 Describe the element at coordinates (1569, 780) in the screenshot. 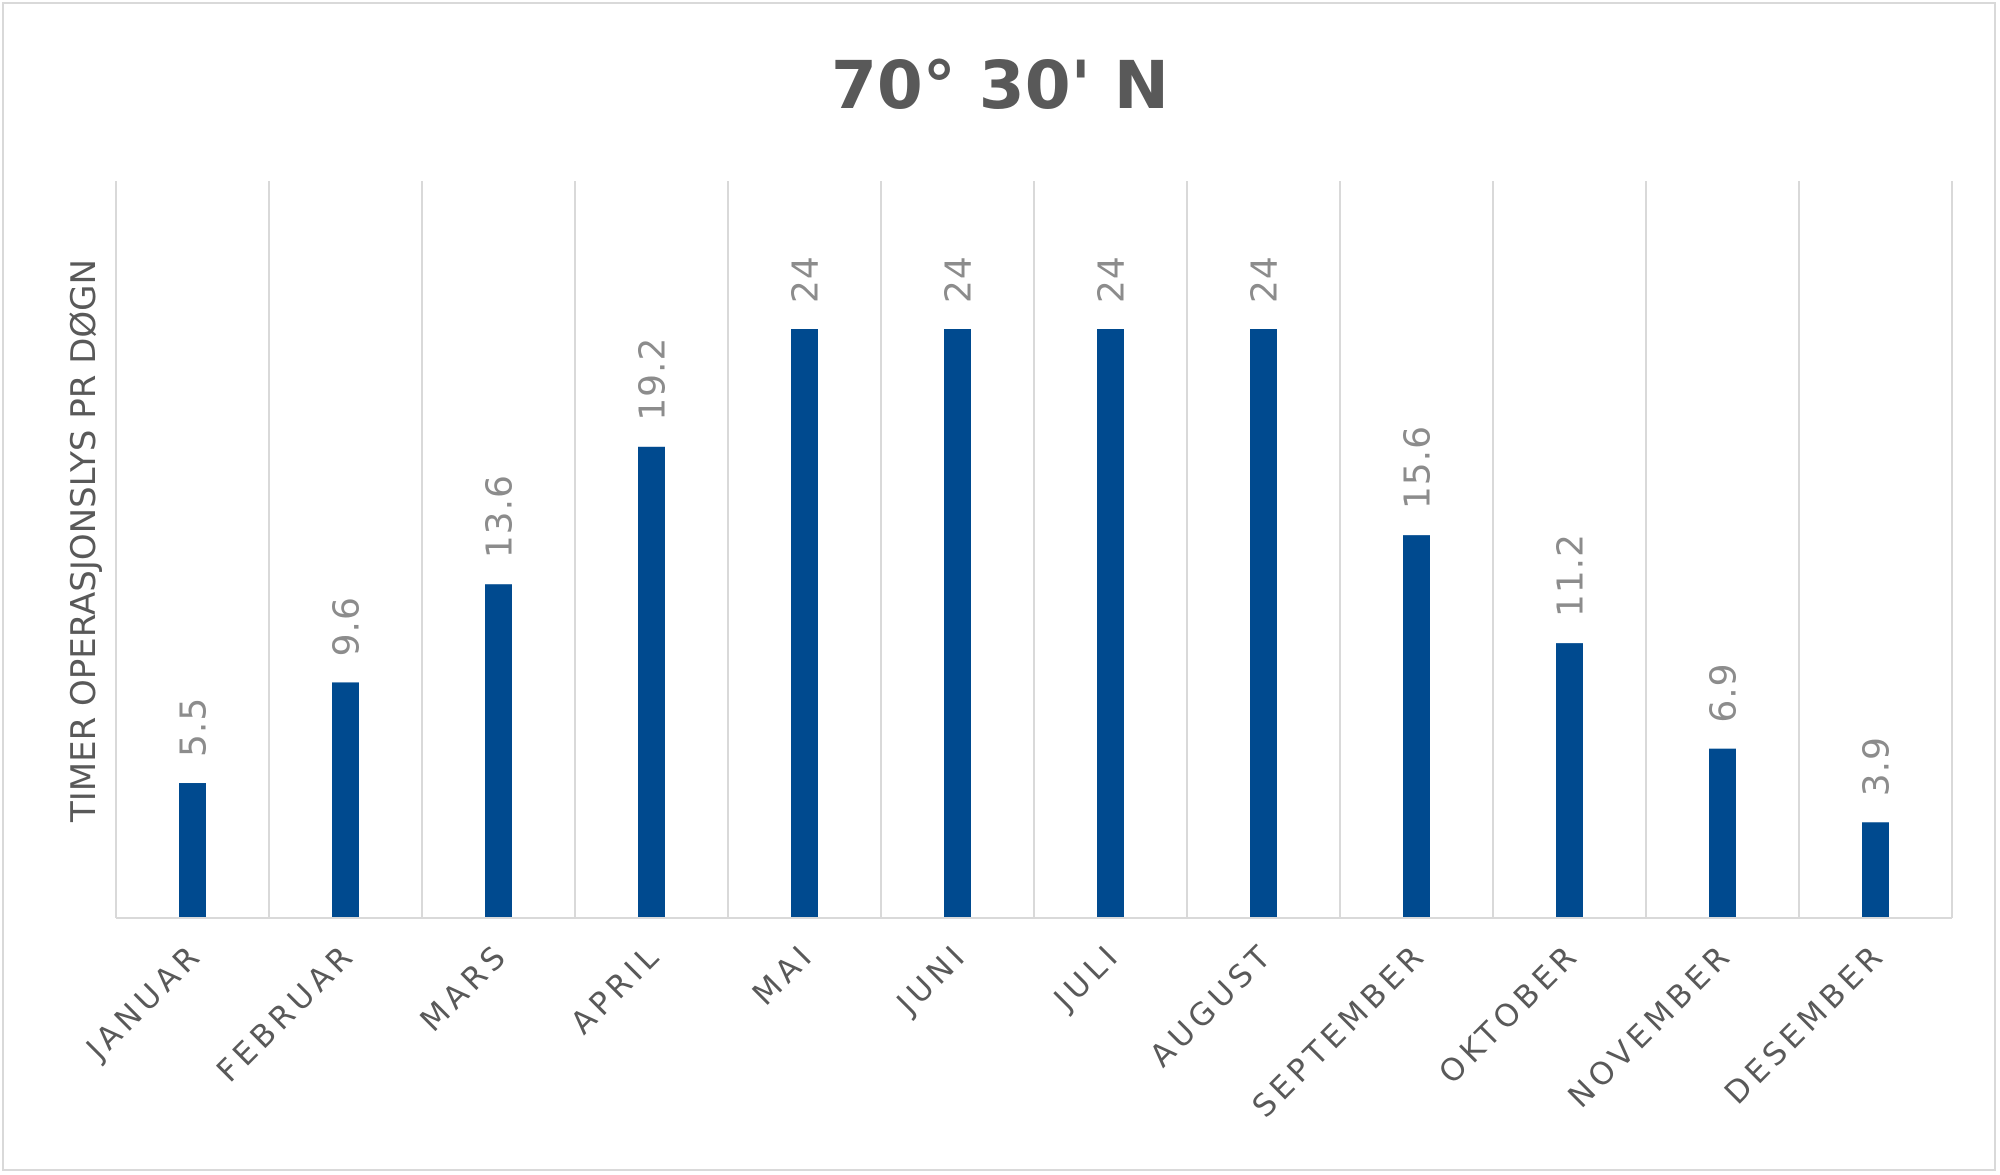

I see `bar-oktober` at that location.